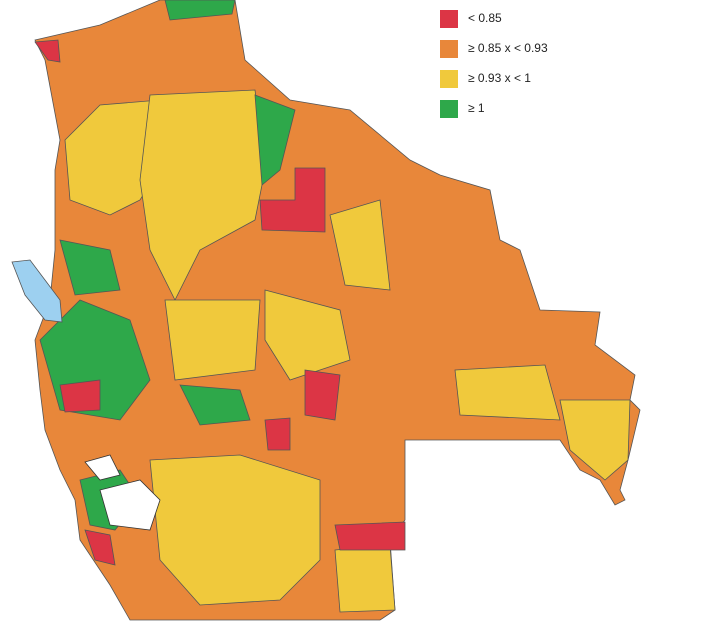  What do you see at coordinates (494, 64) in the screenshot?
I see `legend: < 0.85 ≥ 0.85 x < 0.93 ≥ 0.93 x < 1 ≥ 1` at bounding box center [494, 64].